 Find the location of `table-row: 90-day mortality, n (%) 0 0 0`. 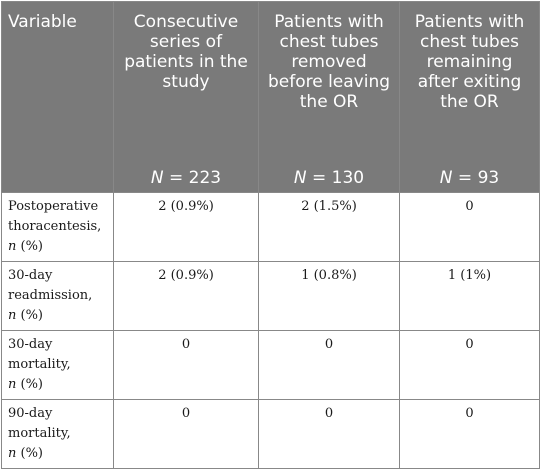

table-row: 90-day mortality, n (%) 0 0 0 is located at coordinates (270, 434).